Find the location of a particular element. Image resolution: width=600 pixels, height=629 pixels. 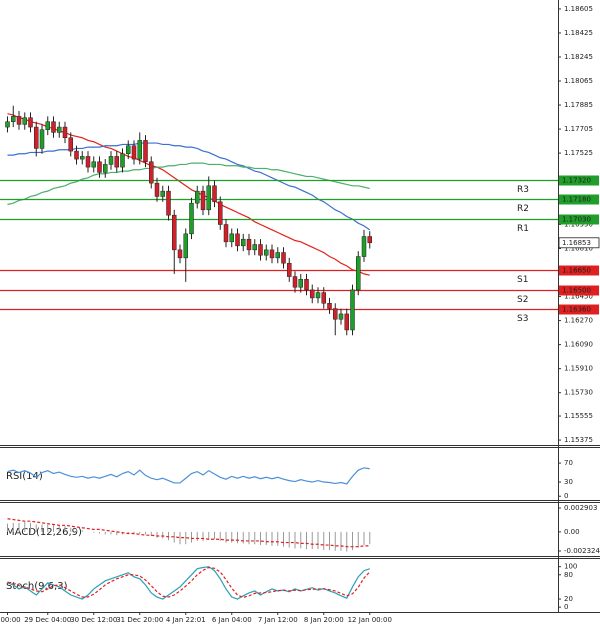

level-name: R1 is located at coordinates (523, 229).